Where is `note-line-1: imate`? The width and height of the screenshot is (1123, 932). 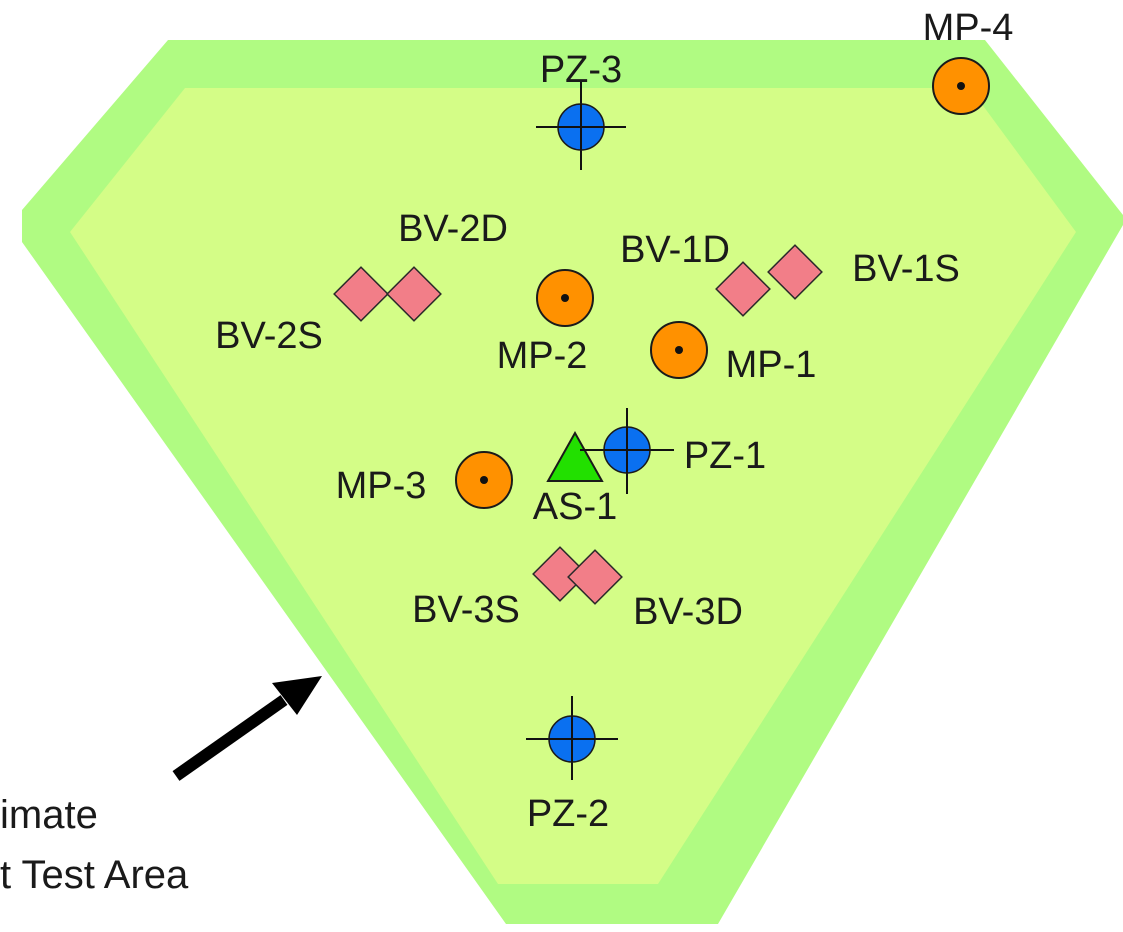 note-line-1: imate is located at coordinates (49, 815).